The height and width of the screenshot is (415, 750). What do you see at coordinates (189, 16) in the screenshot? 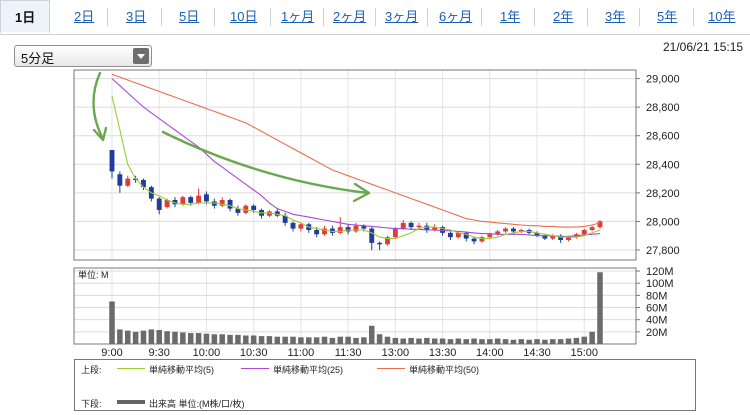
I see `tab-5-days: 5日` at bounding box center [189, 16].